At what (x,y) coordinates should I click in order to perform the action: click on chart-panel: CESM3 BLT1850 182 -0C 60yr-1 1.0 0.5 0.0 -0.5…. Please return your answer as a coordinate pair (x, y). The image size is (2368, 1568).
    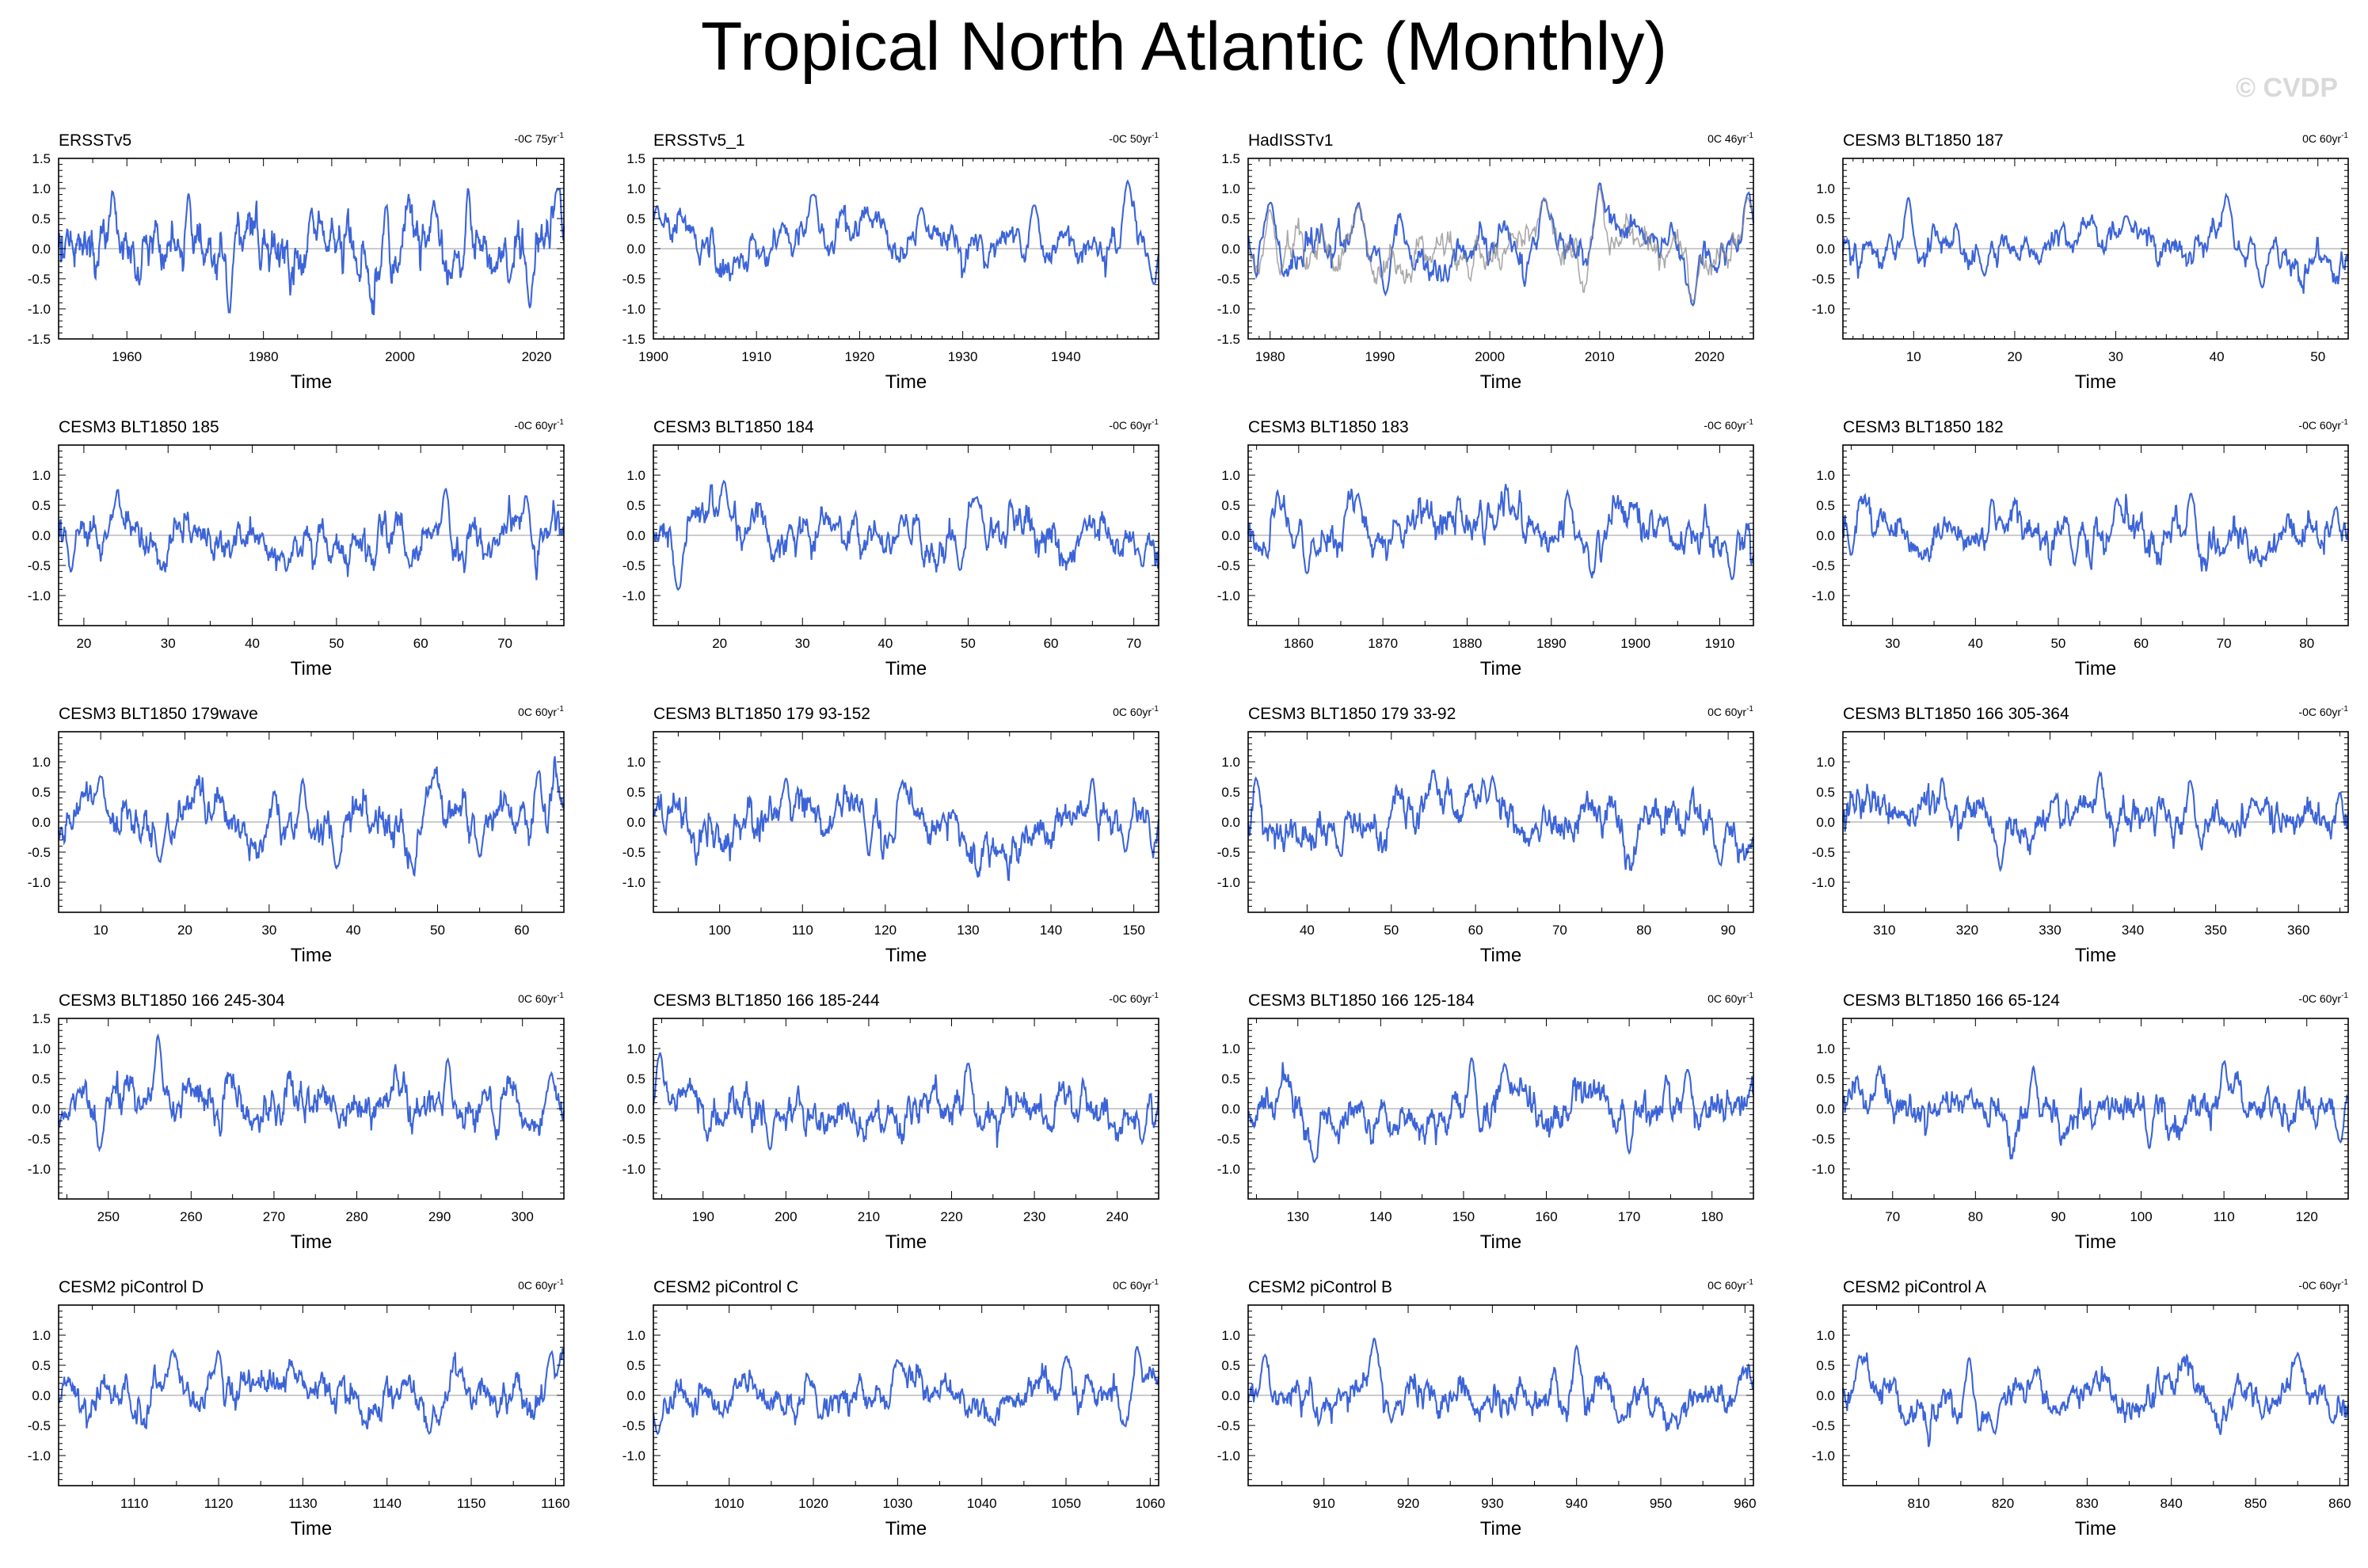
    Looking at the image, I should click on (2081, 548).